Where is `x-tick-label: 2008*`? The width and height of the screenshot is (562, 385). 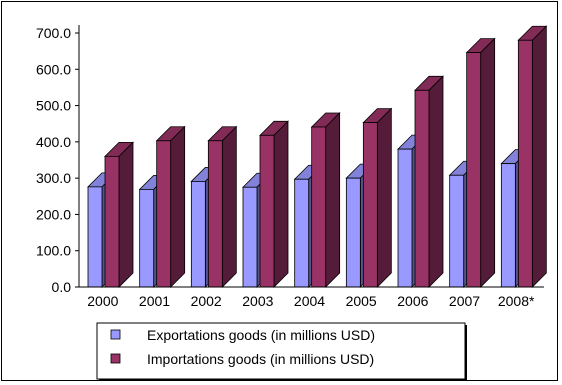
x-tick-label: 2008* is located at coordinates (516, 301).